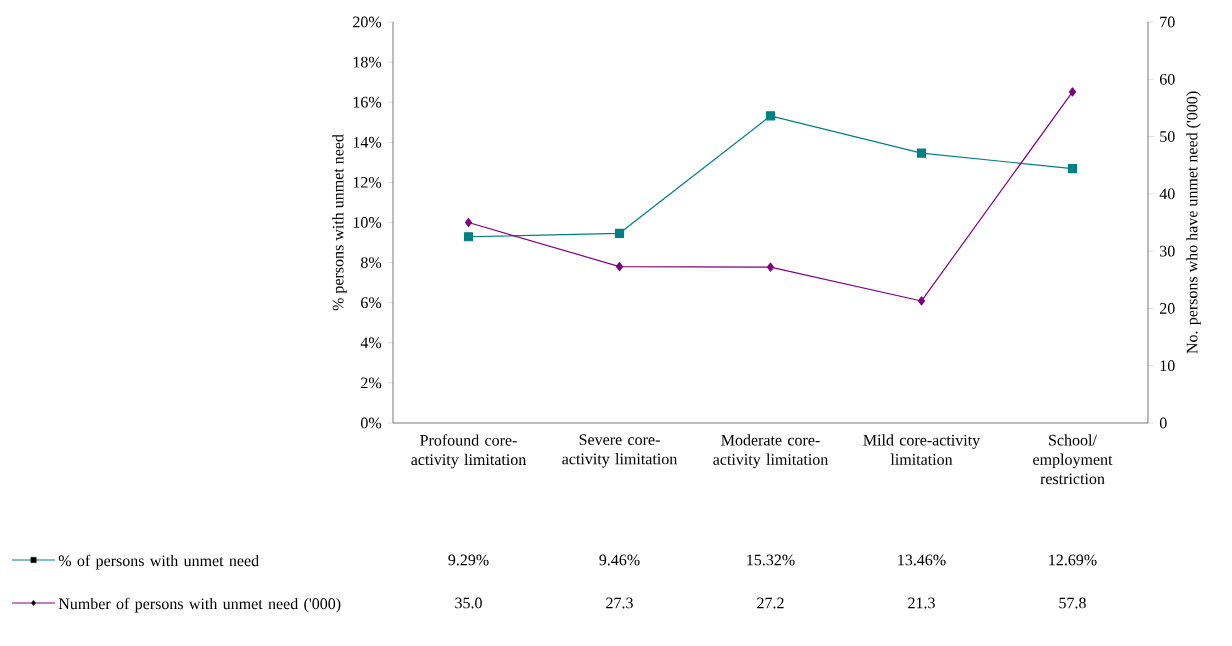 Image resolution: width=1232 pixels, height=646 pixels. Describe the element at coordinates (367, 62) in the screenshot. I see `y-tick-label: 18%` at that location.